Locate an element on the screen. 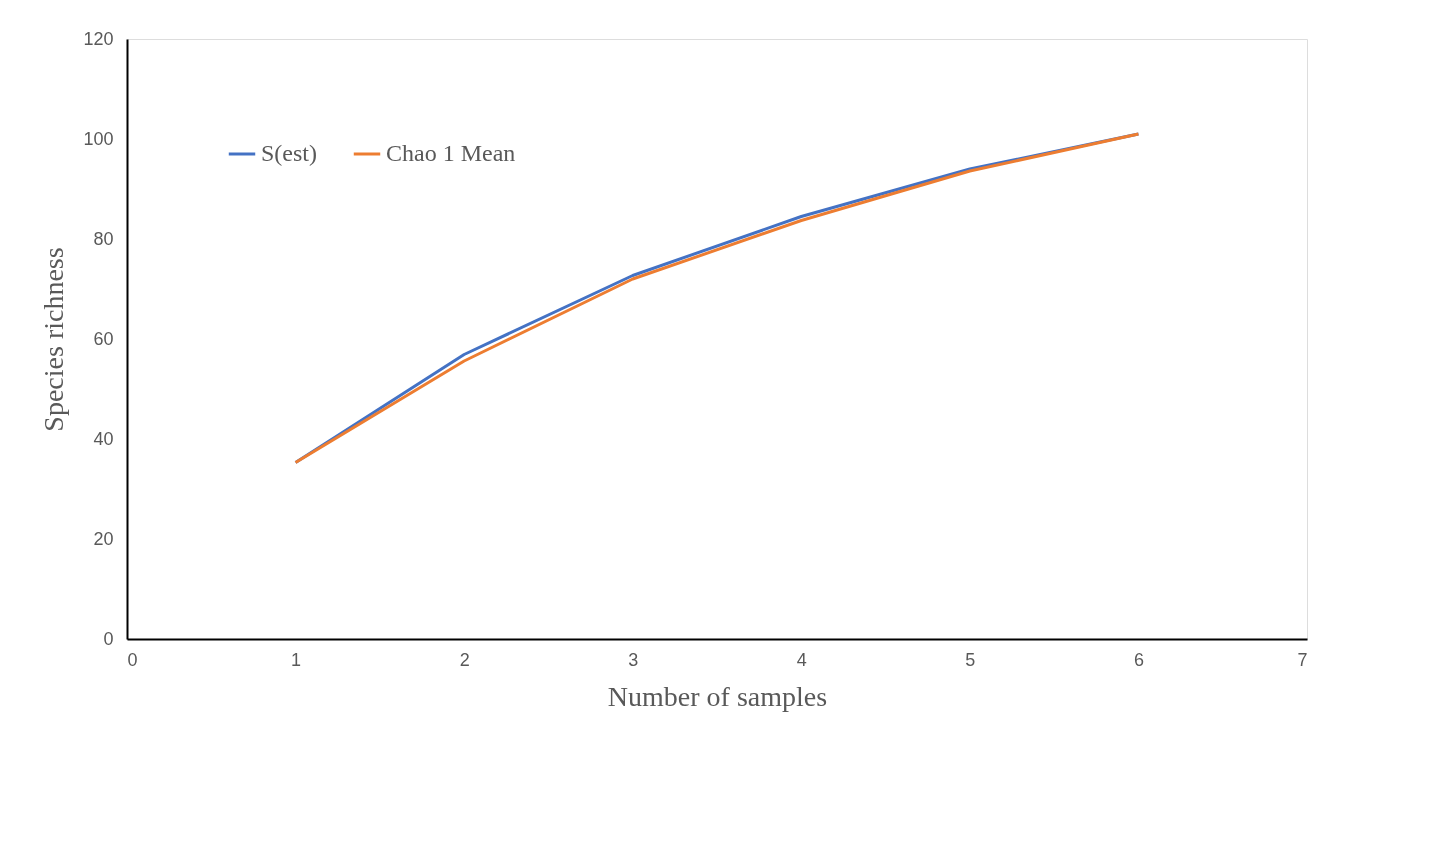 This screenshot has width=1436, height=864. x-tick-label: 3 is located at coordinates (633, 659).